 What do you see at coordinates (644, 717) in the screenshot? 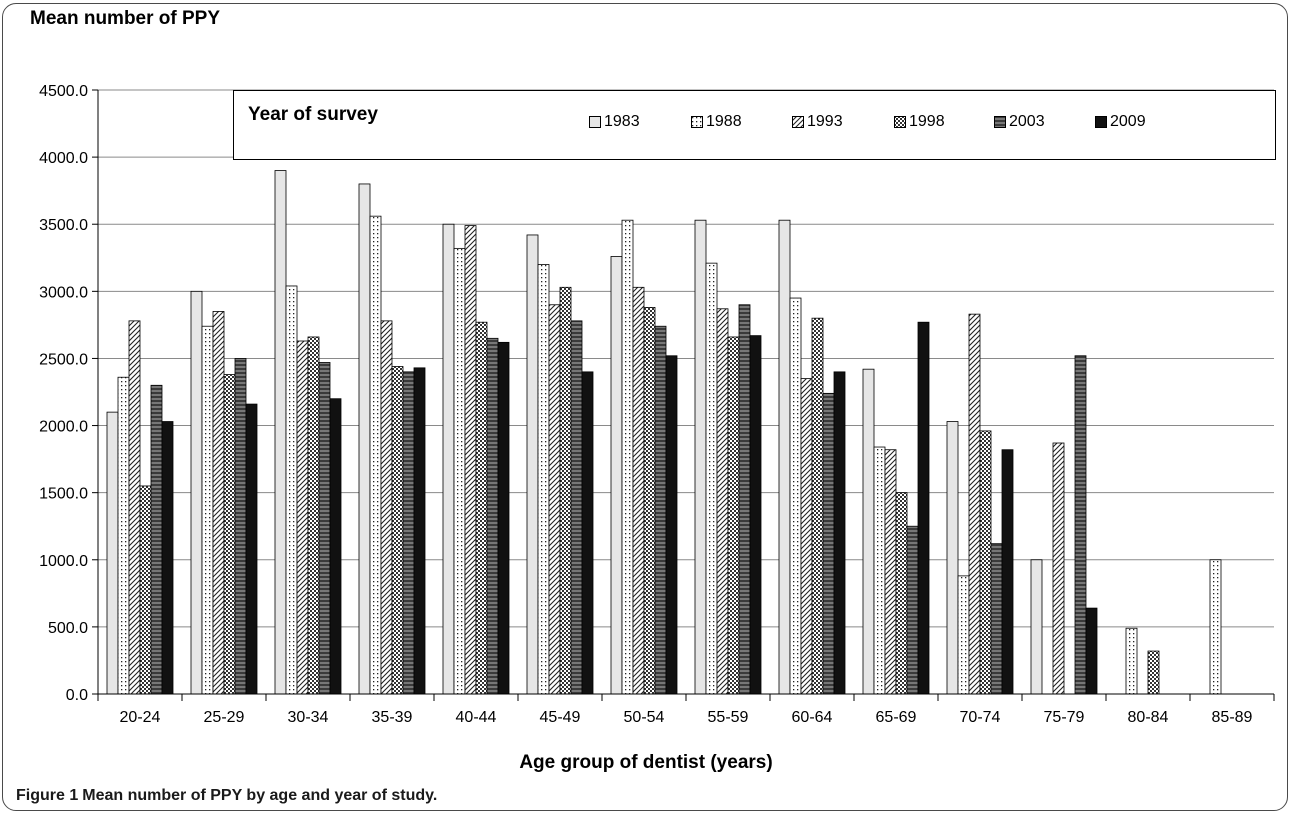
I see `x-tick-label: 50-54` at bounding box center [644, 717].